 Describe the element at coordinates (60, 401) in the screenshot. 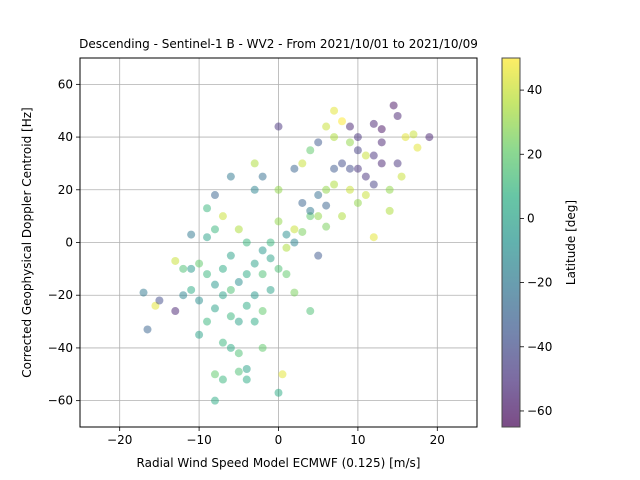

I see `y-tick-label: −60` at that location.